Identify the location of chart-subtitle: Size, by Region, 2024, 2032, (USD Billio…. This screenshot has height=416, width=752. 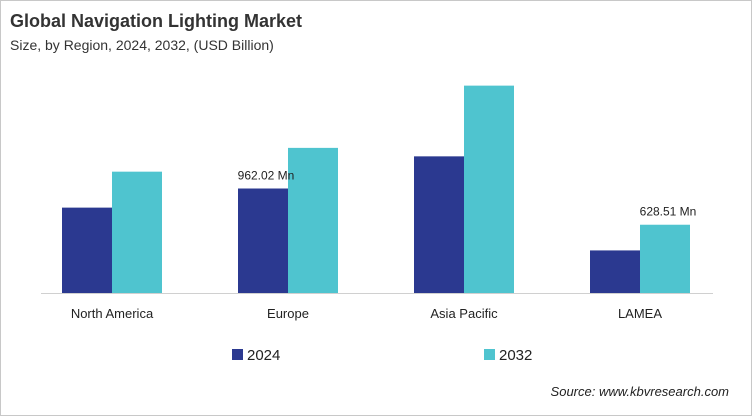
(142, 45).